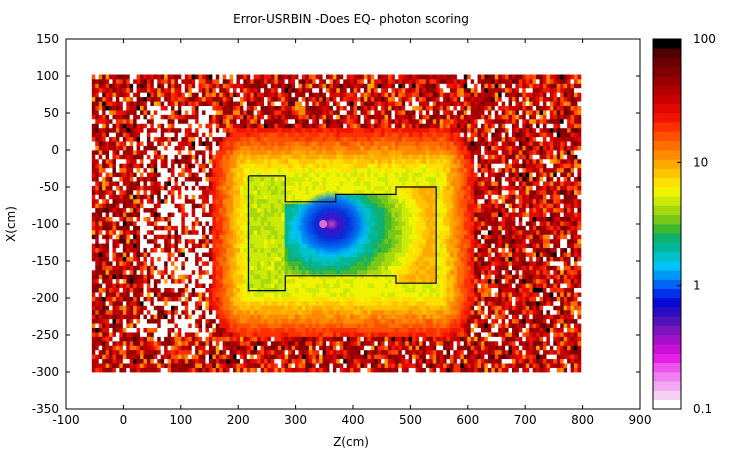  I want to click on geometry-outline, so click(342, 233).